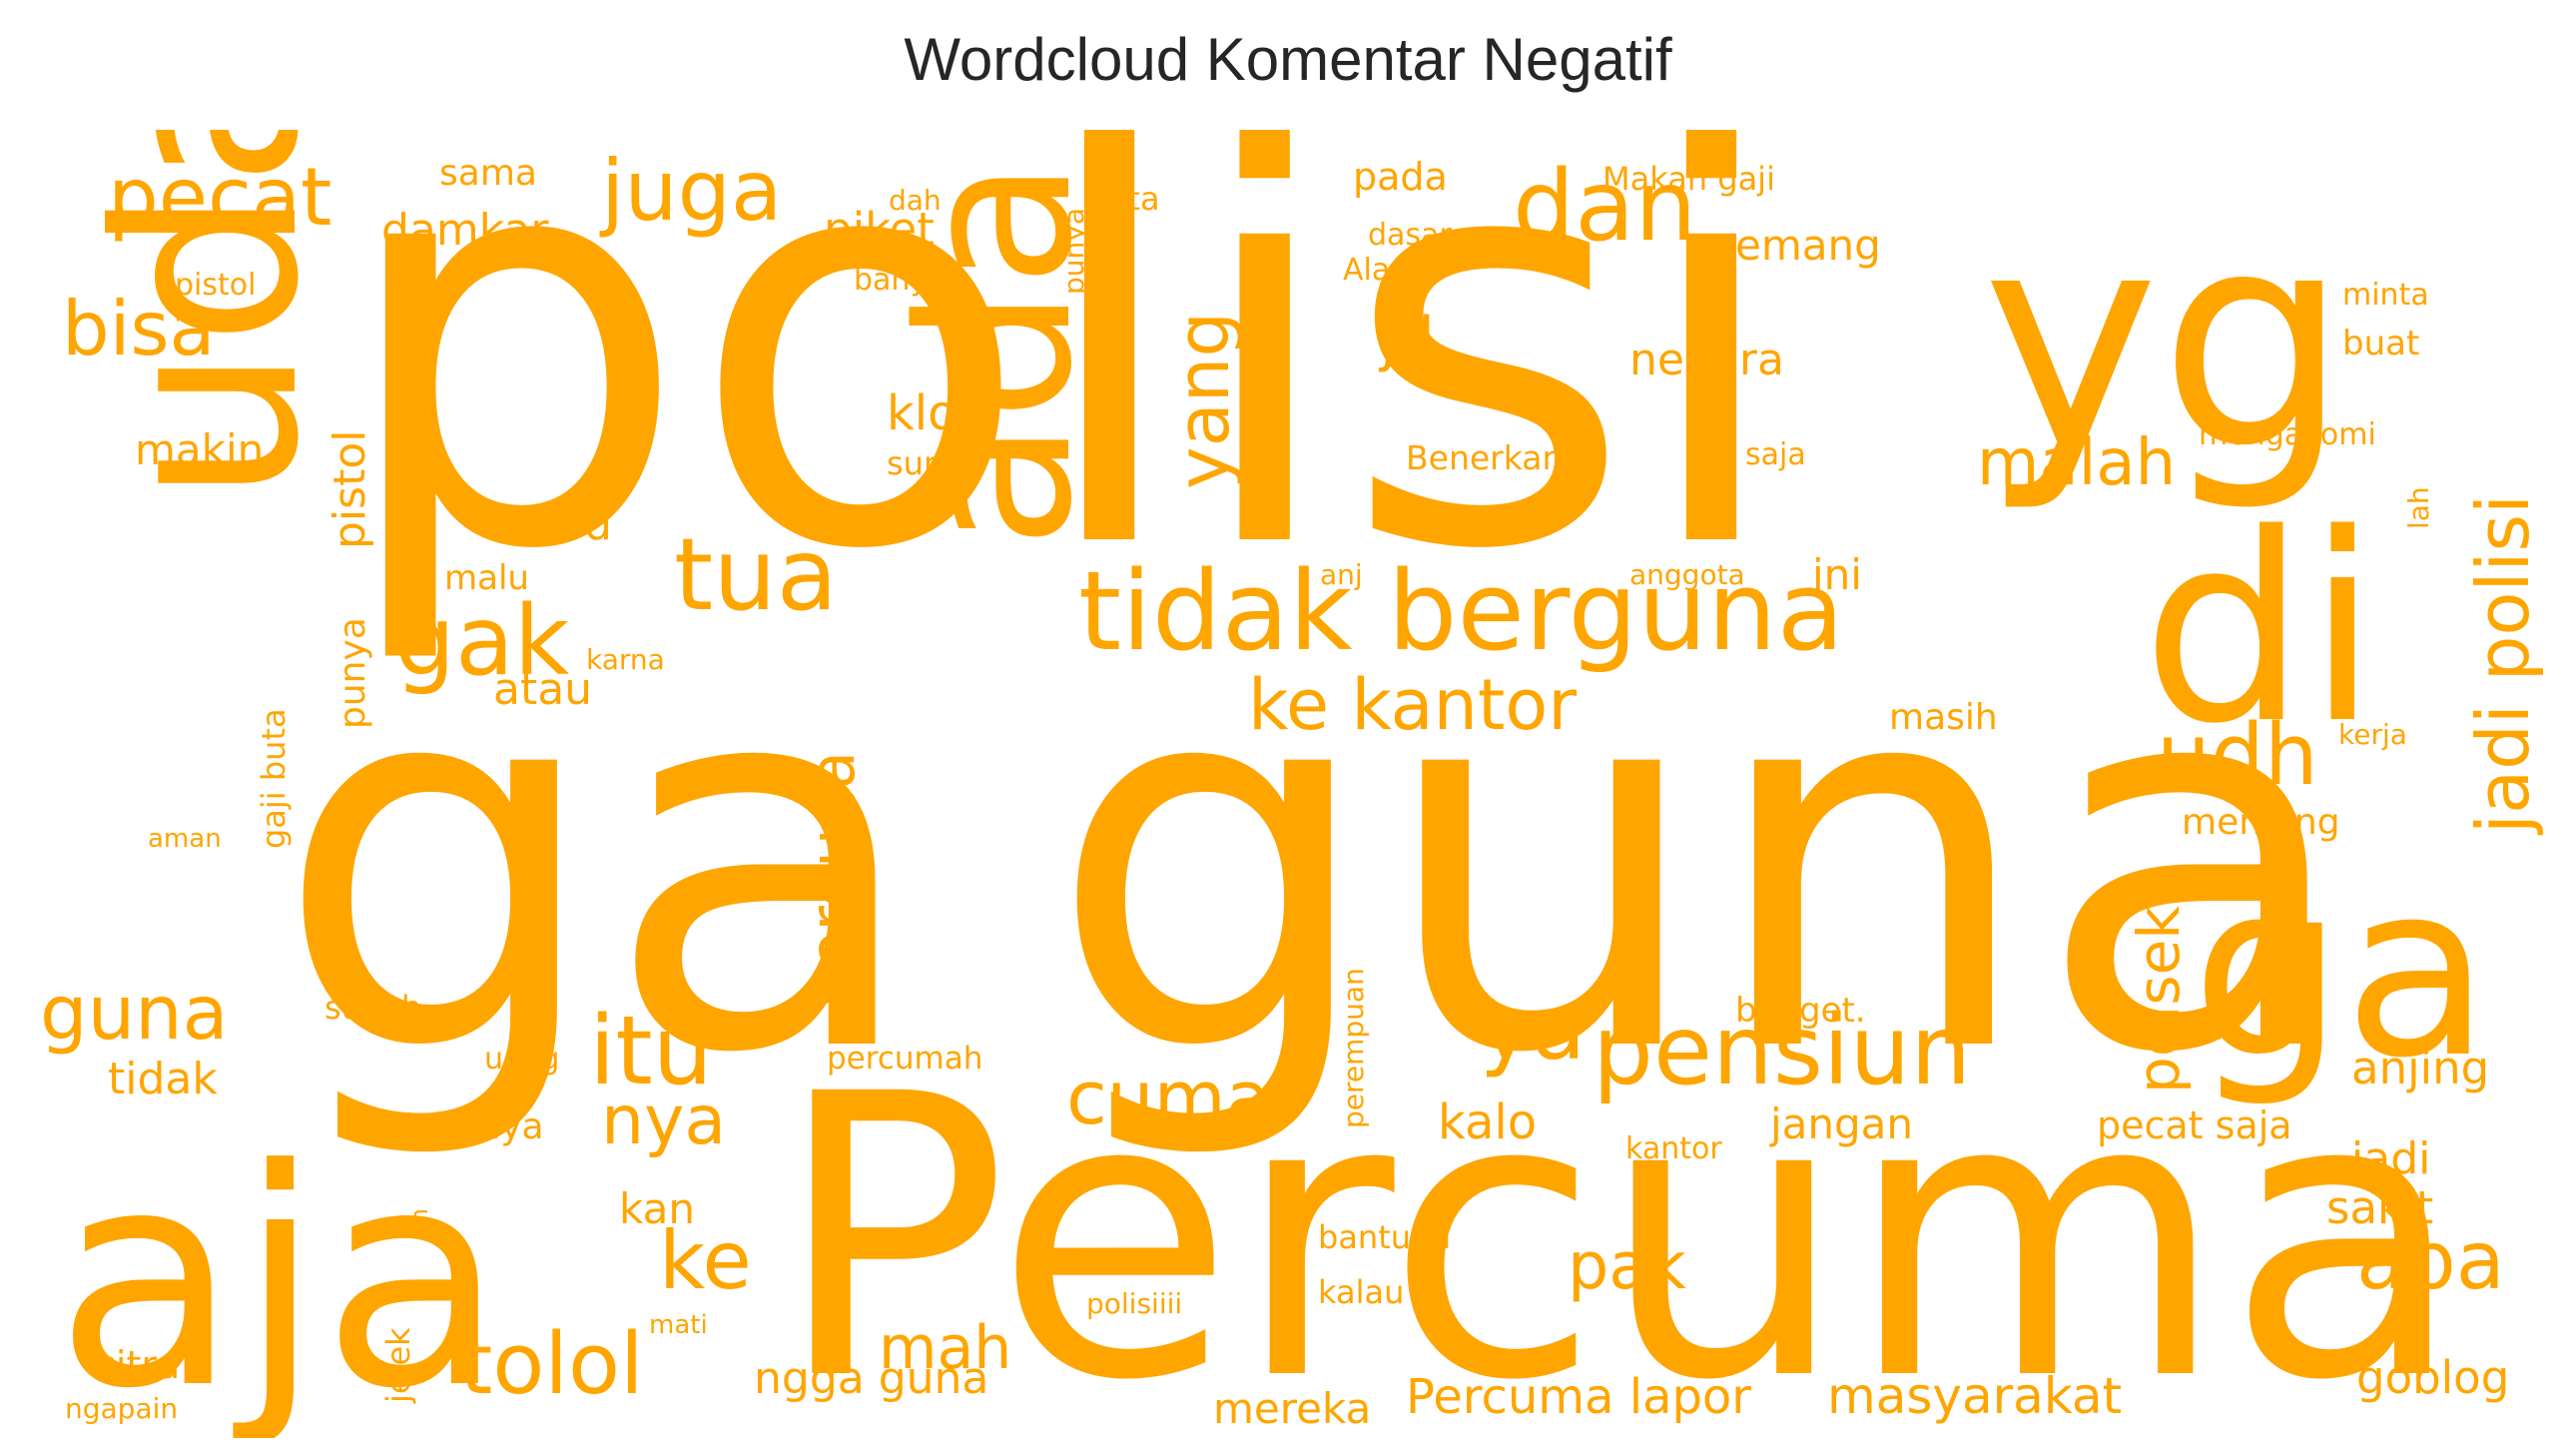 The height and width of the screenshot is (1451, 2576). Describe the element at coordinates (945, 1348) in the screenshot. I see `word-mah: mah` at that location.